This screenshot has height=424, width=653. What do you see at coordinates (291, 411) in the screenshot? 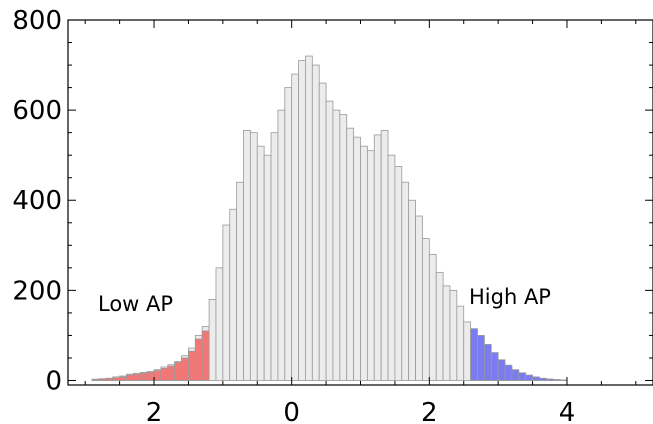
I see `x-tick-label: 0` at bounding box center [291, 411].